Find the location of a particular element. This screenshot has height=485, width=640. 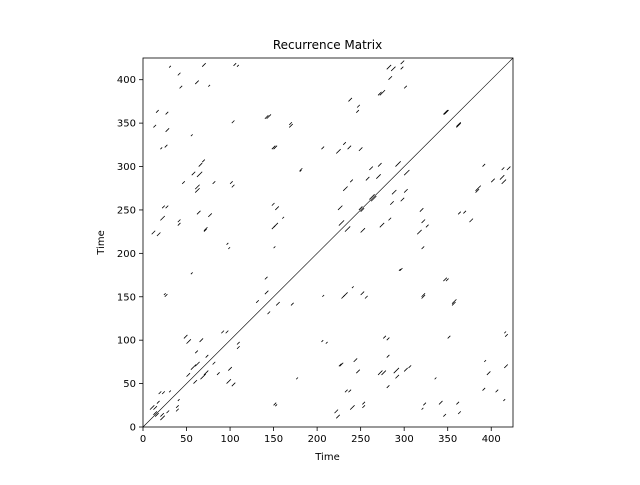

x-tick-label: 350 is located at coordinates (447, 439).